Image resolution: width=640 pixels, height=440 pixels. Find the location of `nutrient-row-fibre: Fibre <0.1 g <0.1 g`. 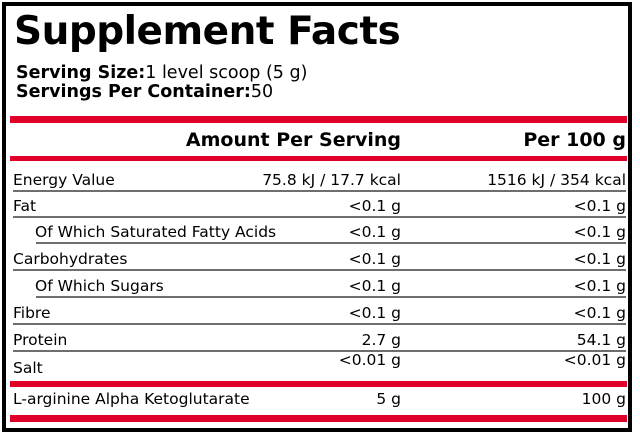

nutrient-row-fibre: Fibre <0.1 g <0.1 g is located at coordinates (319, 312).